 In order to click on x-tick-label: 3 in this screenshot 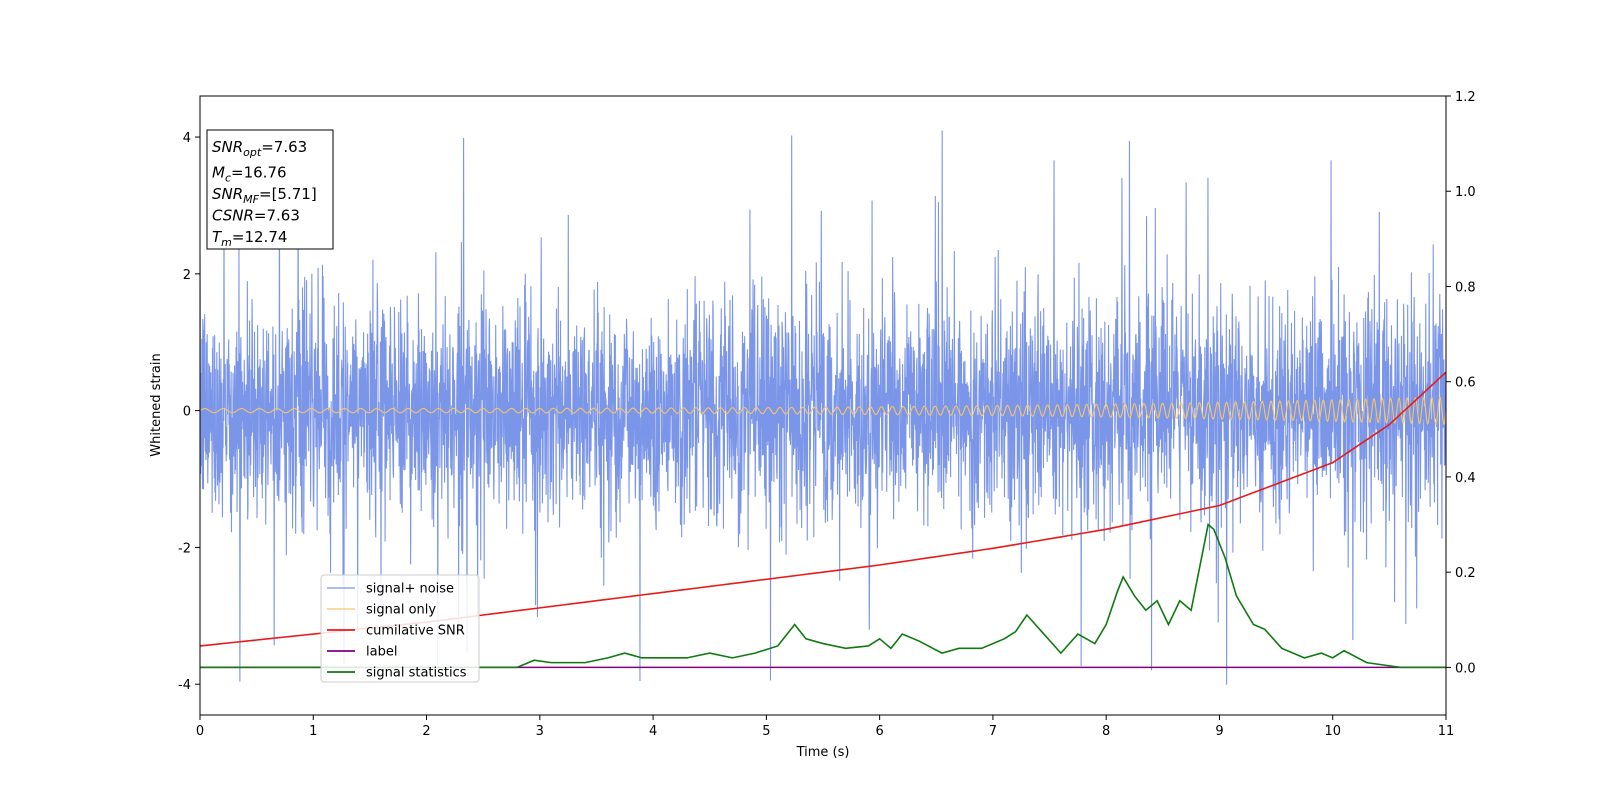, I will do `click(540, 731)`.